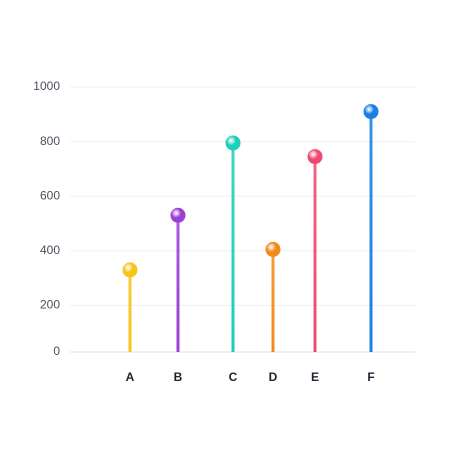 The image size is (450, 450). What do you see at coordinates (50, 250) in the screenshot?
I see `y-tick-label: 400` at bounding box center [50, 250].